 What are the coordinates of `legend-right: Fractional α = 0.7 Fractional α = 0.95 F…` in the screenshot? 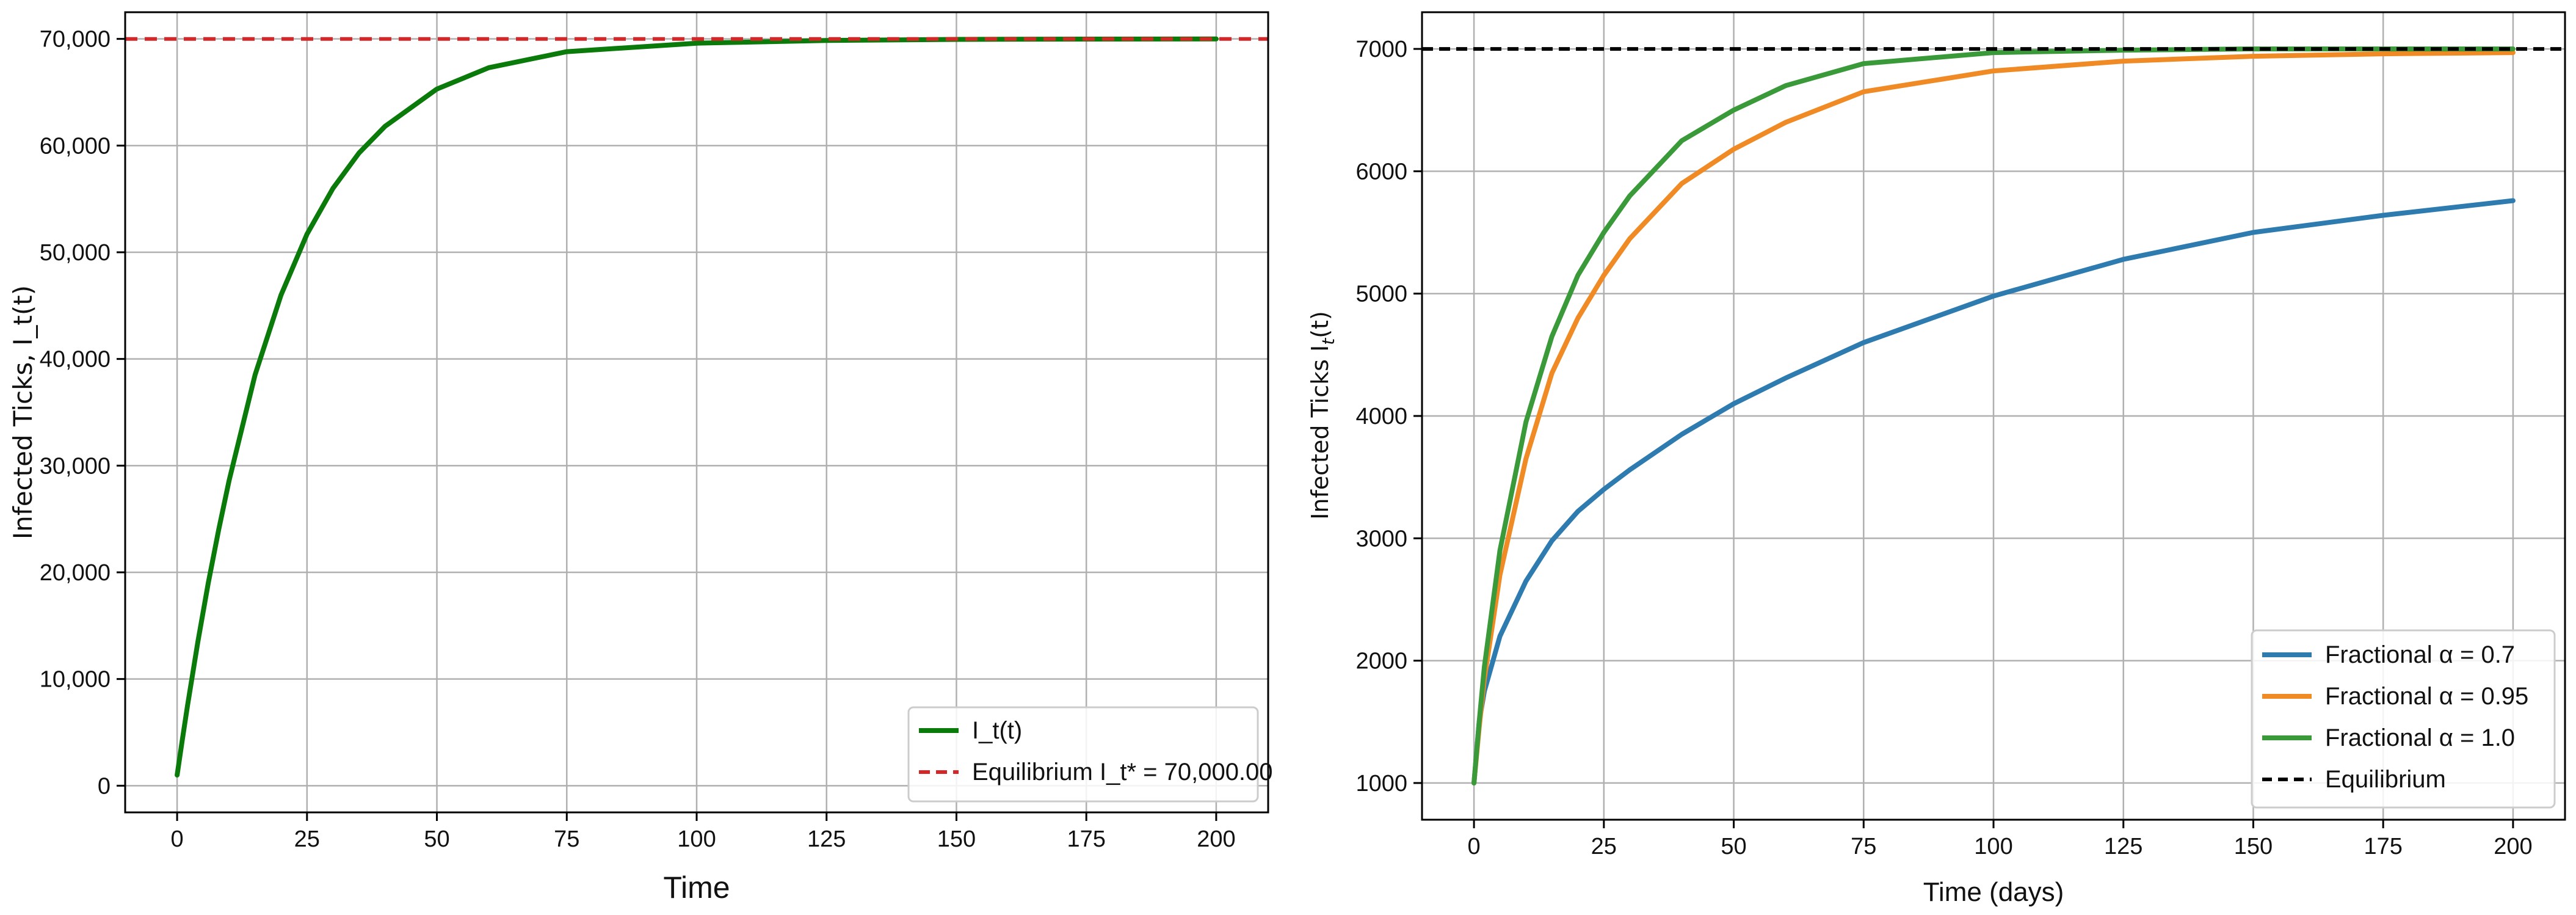 It's located at (2403, 719).